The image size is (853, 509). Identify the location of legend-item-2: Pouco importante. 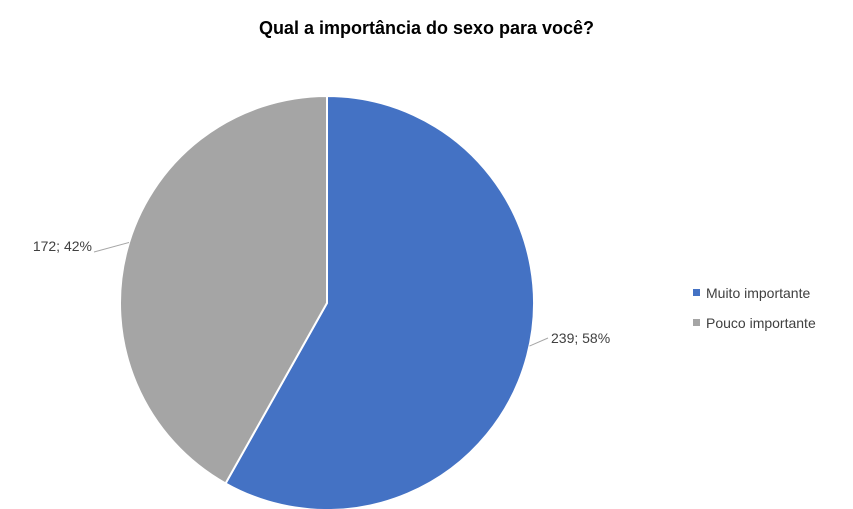
(754, 323).